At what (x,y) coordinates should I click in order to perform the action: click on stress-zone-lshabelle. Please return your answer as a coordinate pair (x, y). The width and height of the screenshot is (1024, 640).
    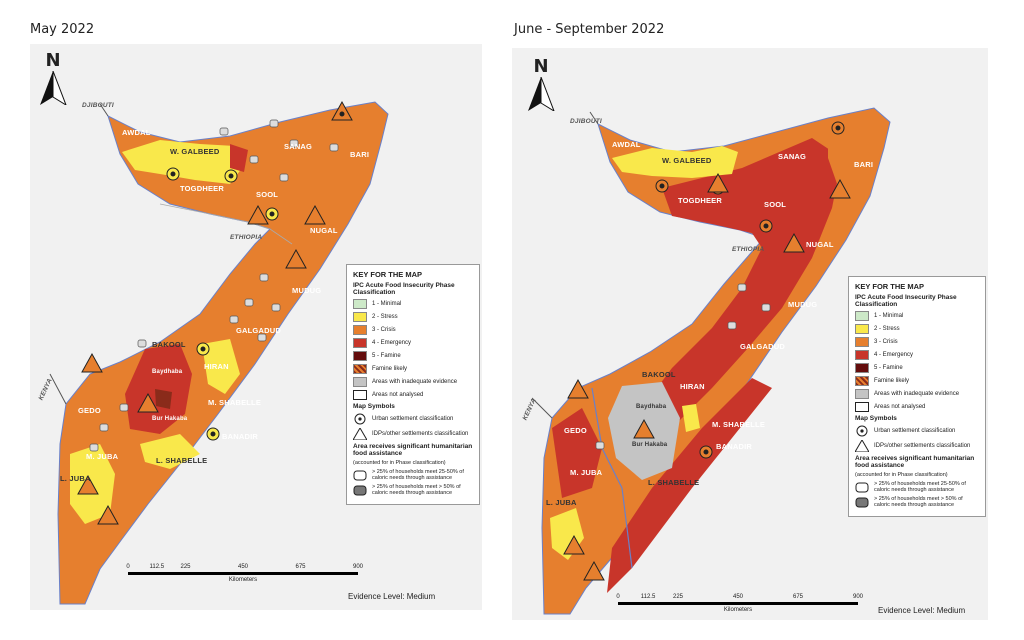
    Looking at the image, I should click on (170, 451).